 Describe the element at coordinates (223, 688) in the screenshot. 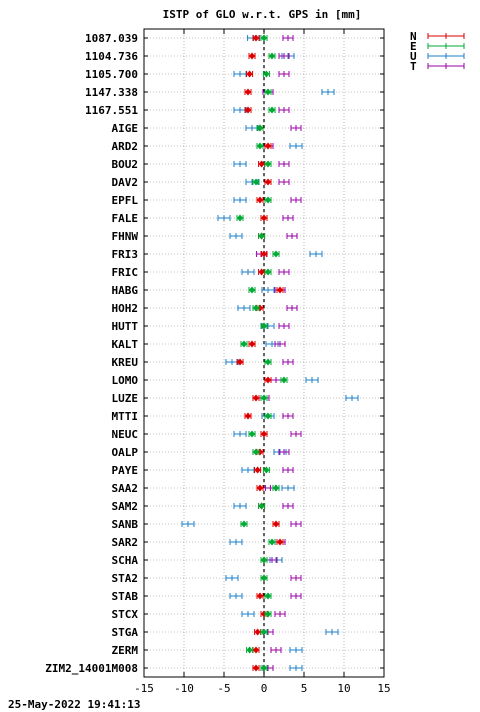

I see `x-tick-label: -5` at that location.